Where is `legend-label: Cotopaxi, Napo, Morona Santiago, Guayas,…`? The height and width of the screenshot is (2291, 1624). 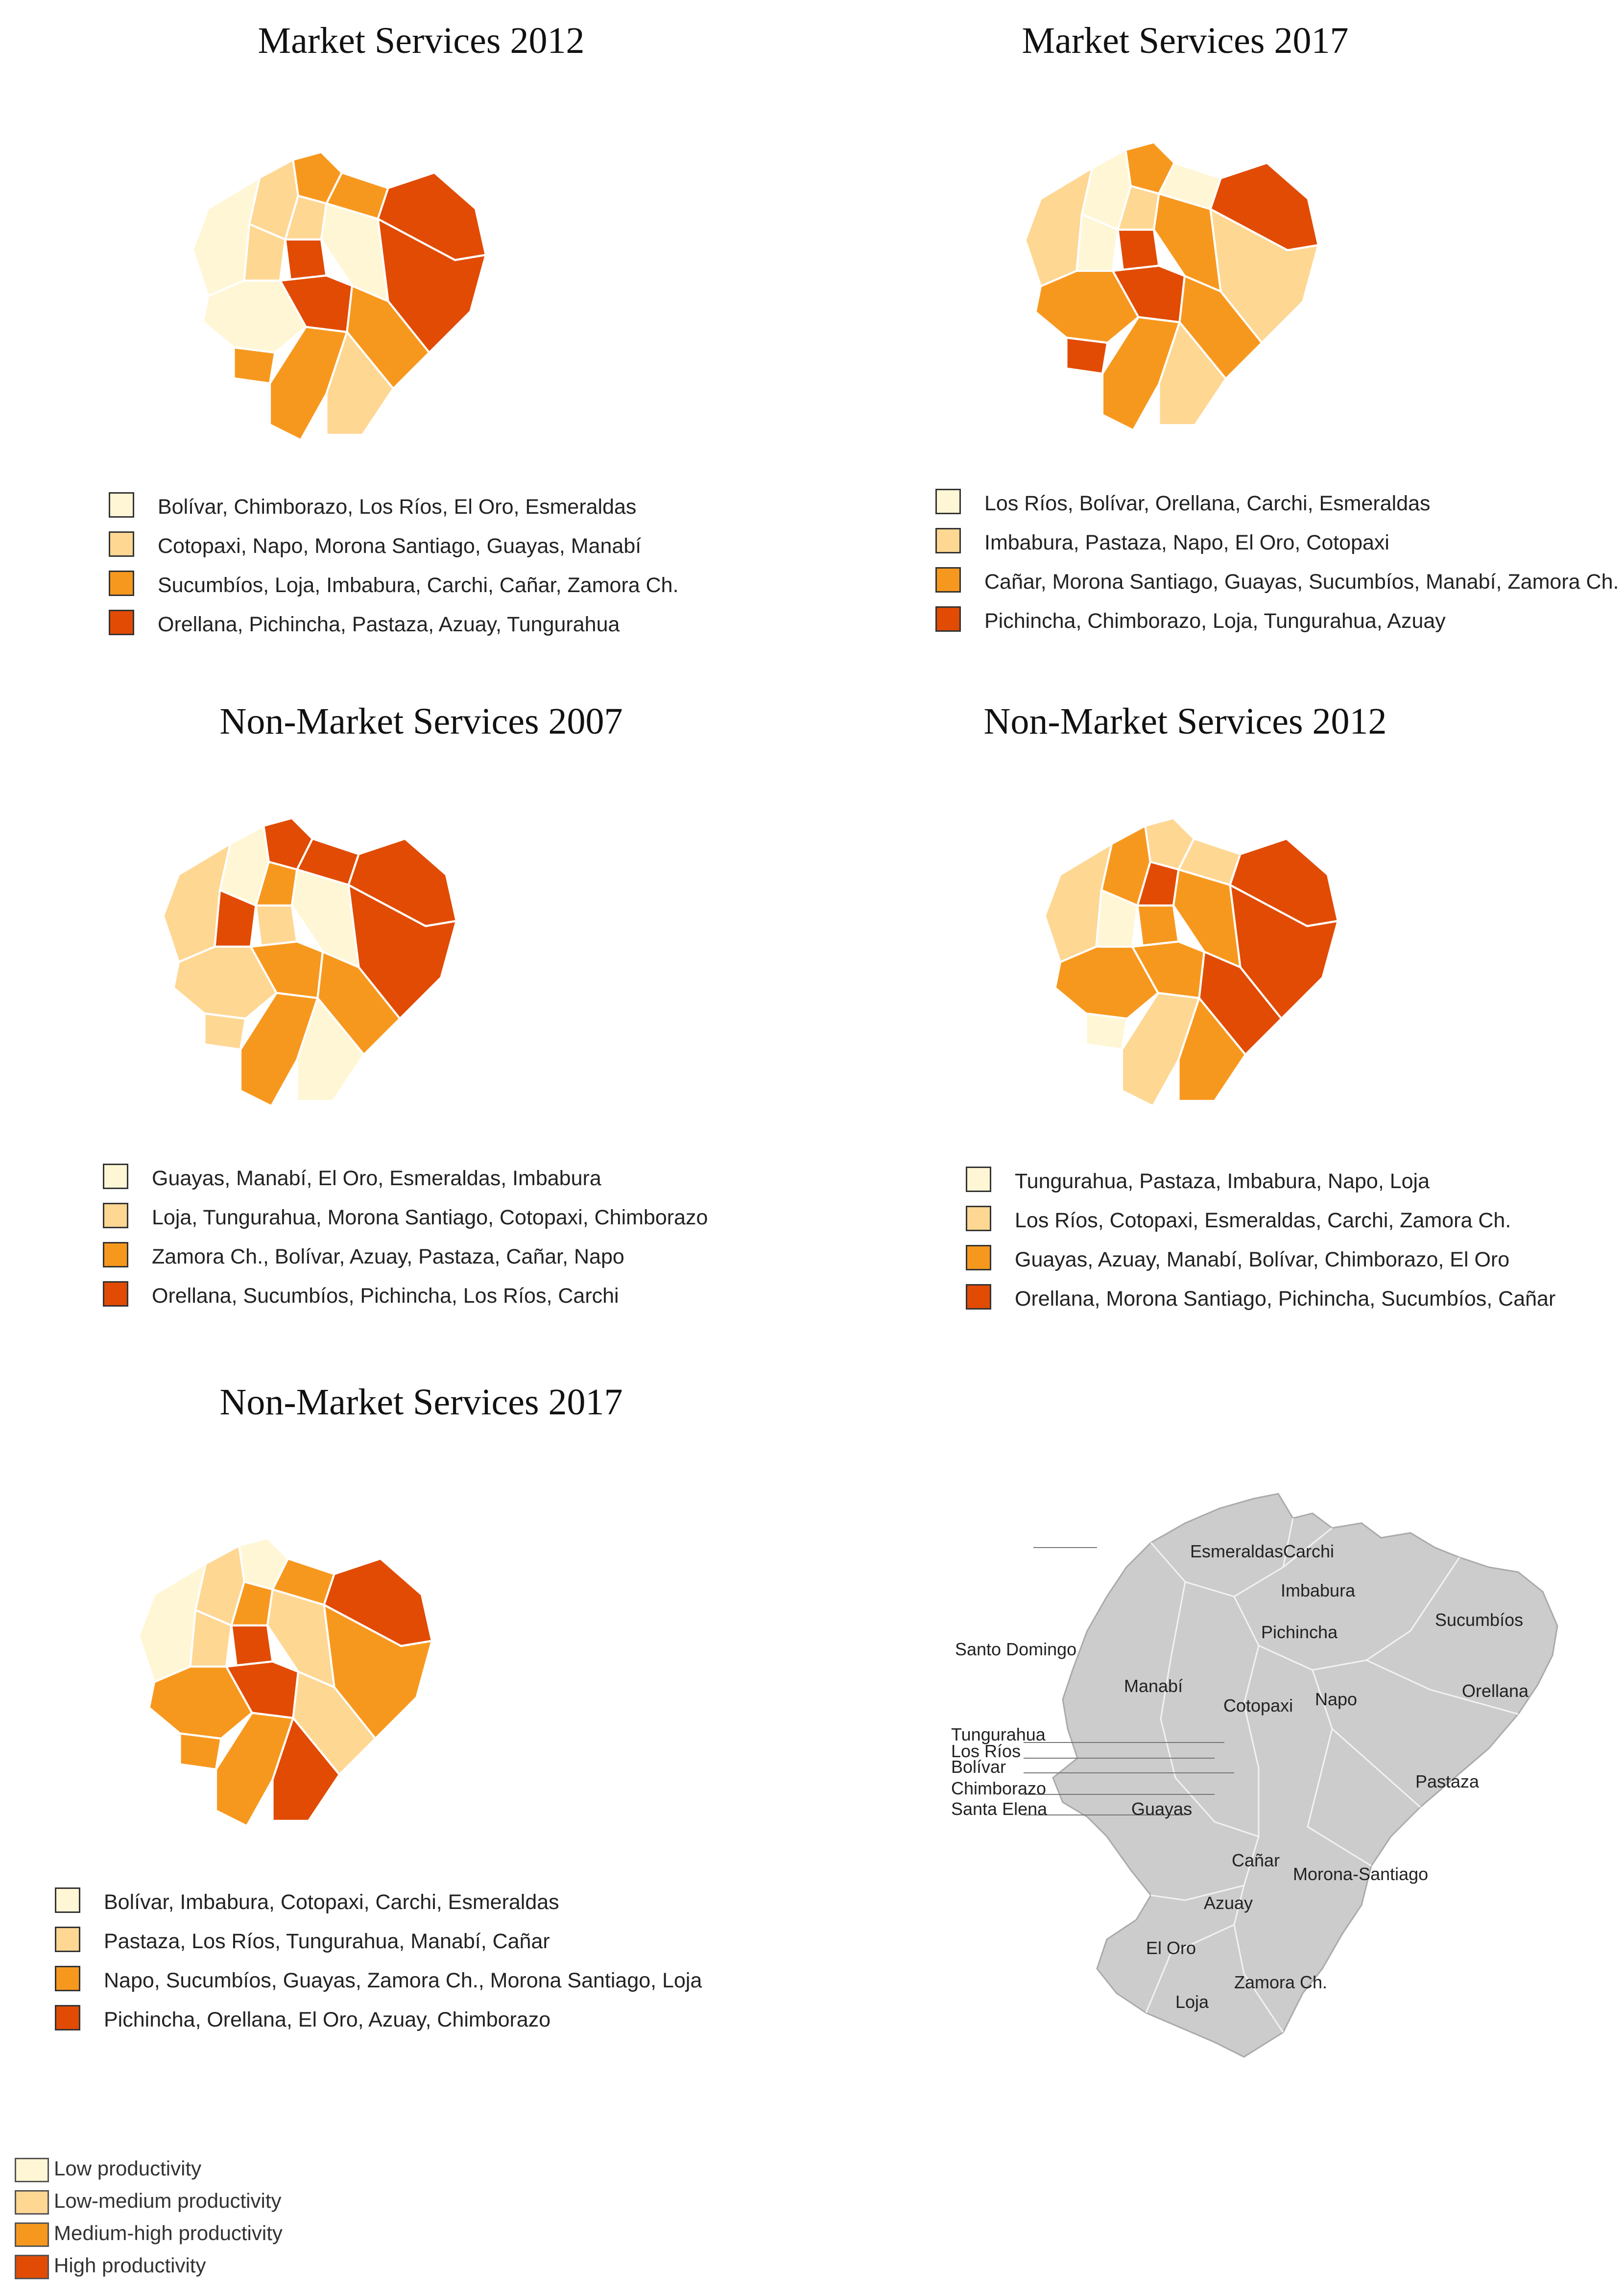
legend-label: Cotopaxi, Napo, Morona Santiago, Guayas,… is located at coordinates (400, 546).